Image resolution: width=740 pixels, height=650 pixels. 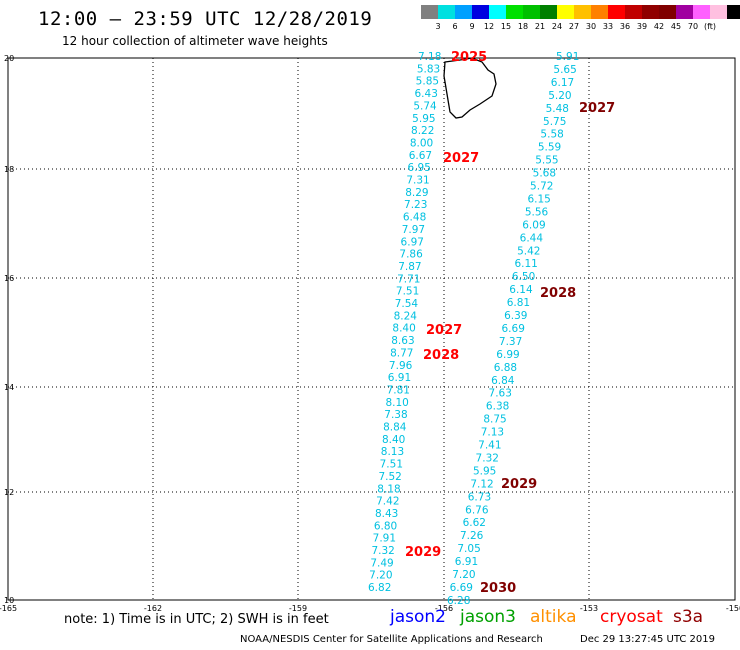 What do you see at coordinates (477, 510) in the screenshot?
I see `swh-value-track-b: 6.76` at bounding box center [477, 510].